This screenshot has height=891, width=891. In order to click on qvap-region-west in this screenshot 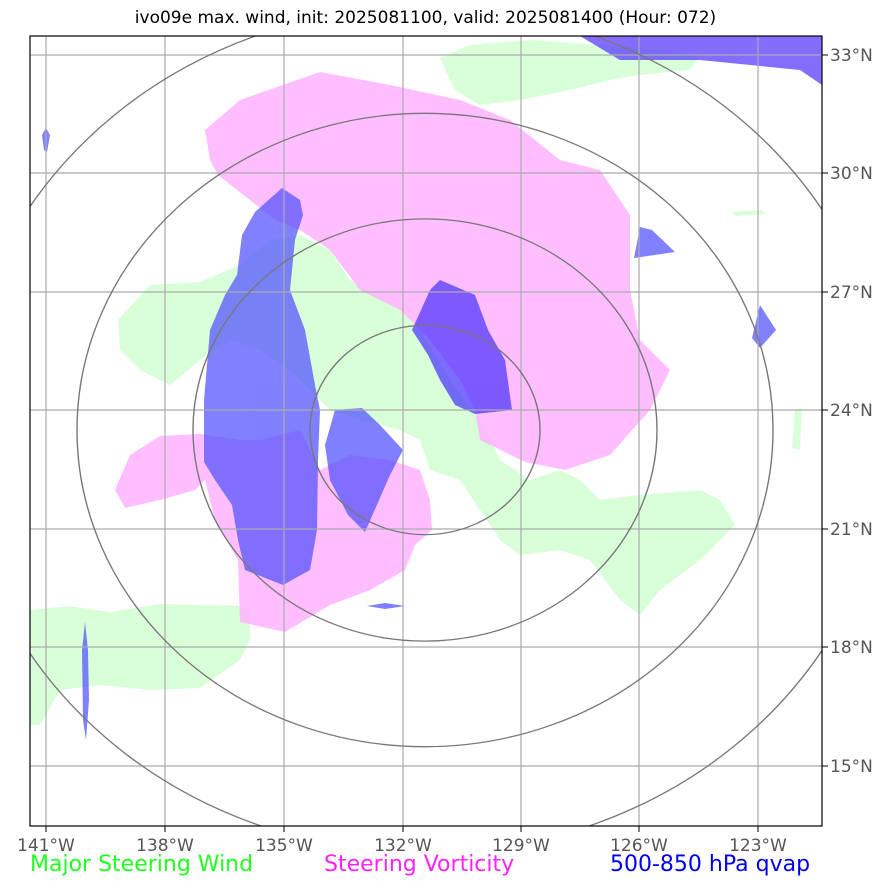, I will do `click(262, 386)`.